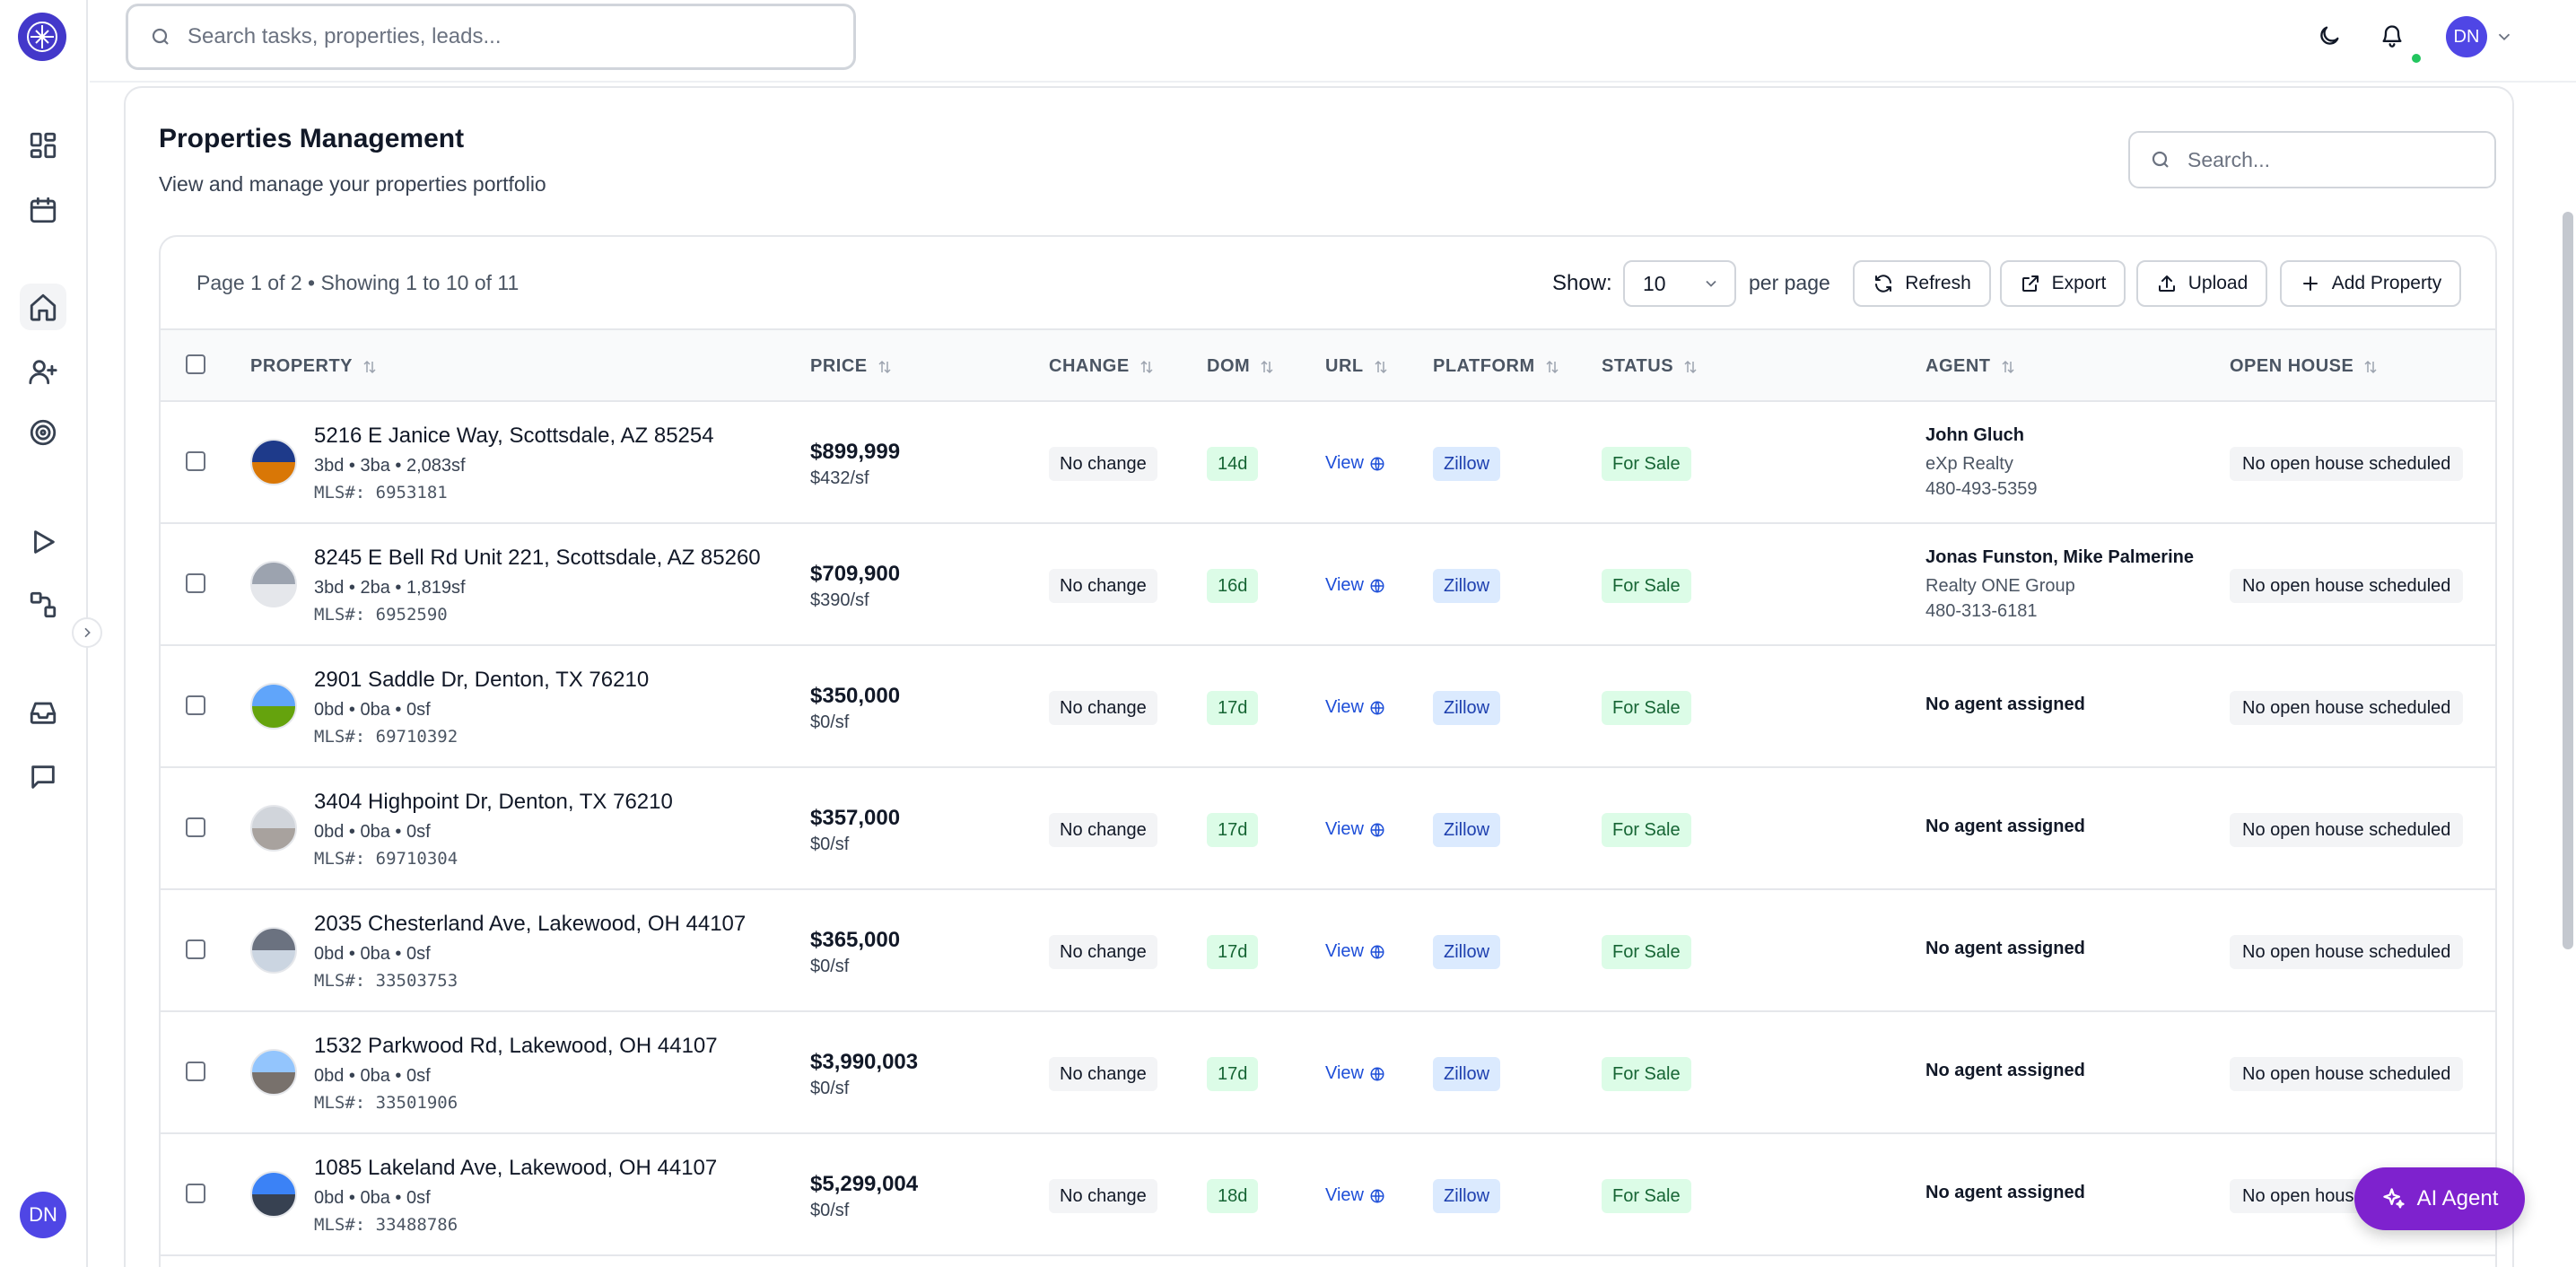 The height and width of the screenshot is (1267, 2576). I want to click on global-search, so click(491, 37).